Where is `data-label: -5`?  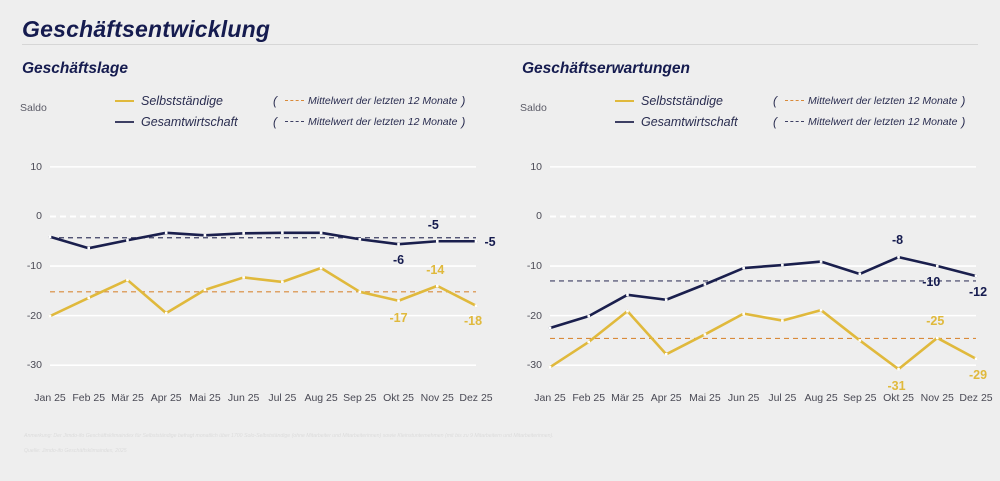 data-label: -5 is located at coordinates (433, 225).